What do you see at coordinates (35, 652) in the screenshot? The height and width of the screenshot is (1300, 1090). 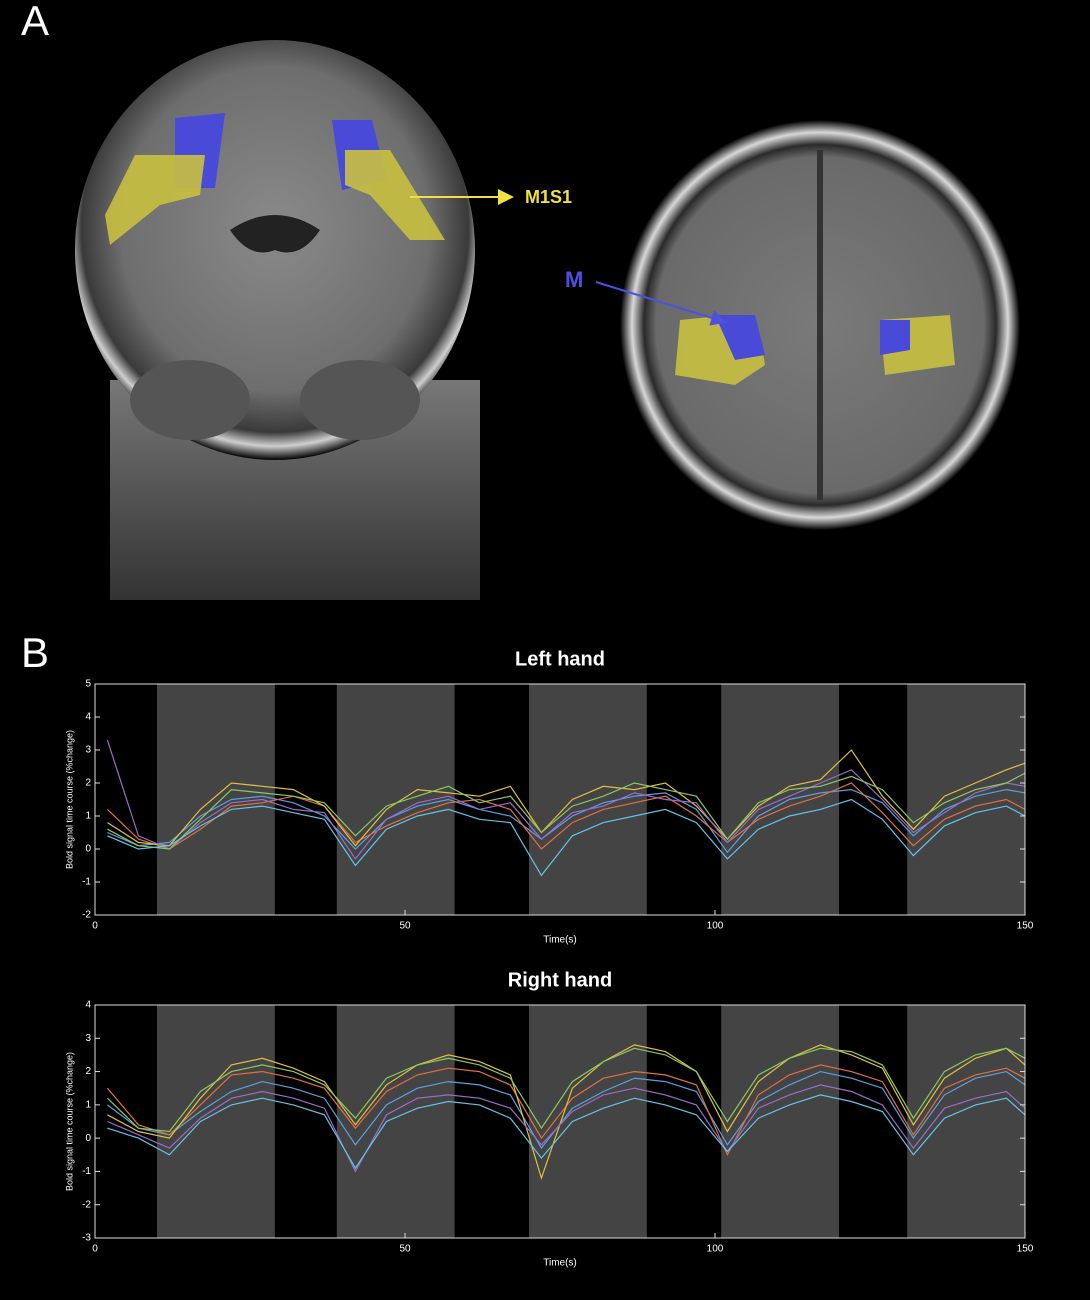 I see `panel-label: B` at bounding box center [35, 652].